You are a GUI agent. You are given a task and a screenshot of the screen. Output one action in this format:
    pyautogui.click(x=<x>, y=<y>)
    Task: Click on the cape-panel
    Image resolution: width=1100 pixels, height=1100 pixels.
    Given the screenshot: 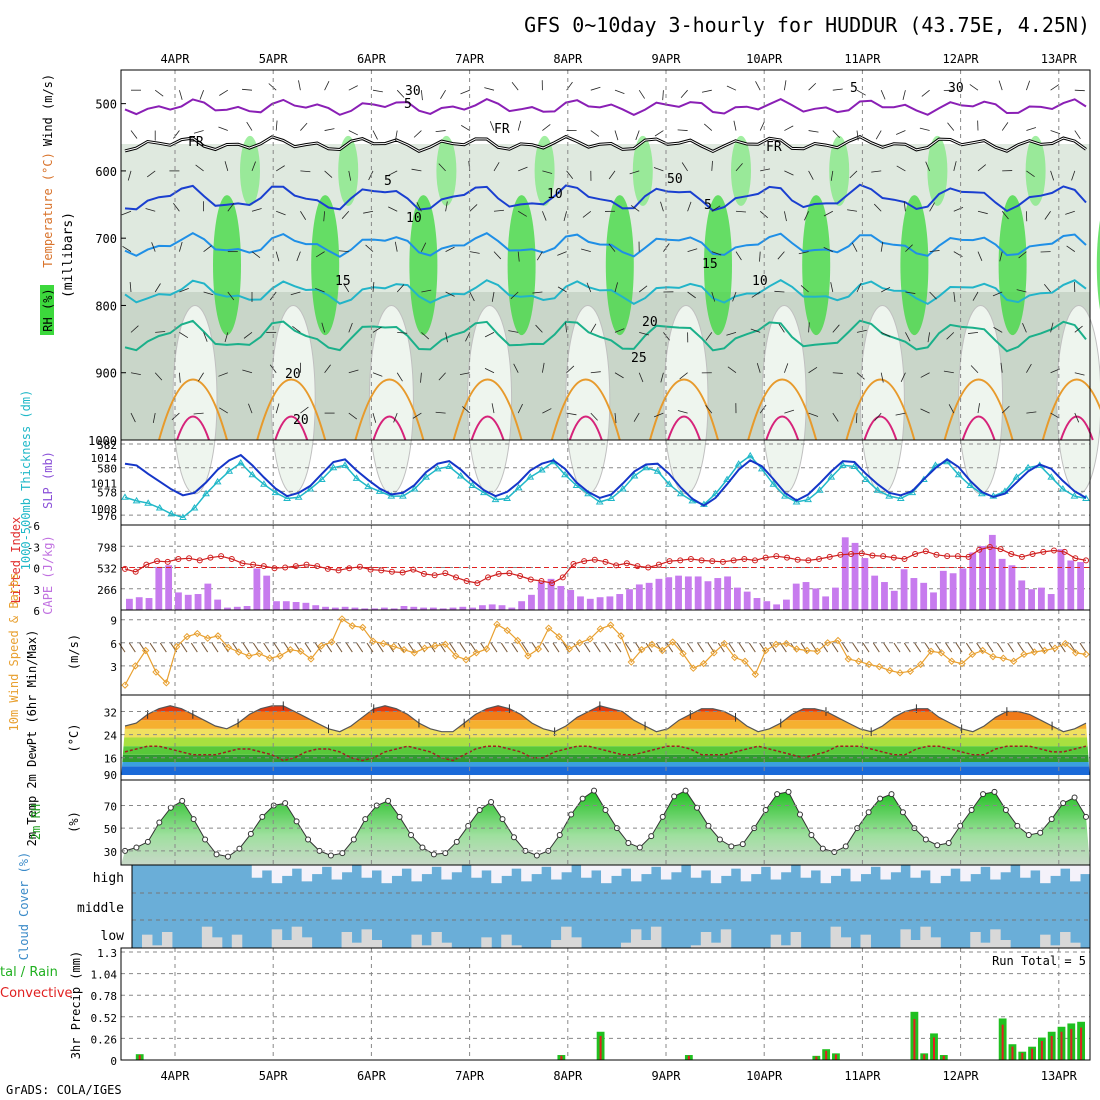 What is the action you would take?
    pyautogui.click(x=605, y=567)
    